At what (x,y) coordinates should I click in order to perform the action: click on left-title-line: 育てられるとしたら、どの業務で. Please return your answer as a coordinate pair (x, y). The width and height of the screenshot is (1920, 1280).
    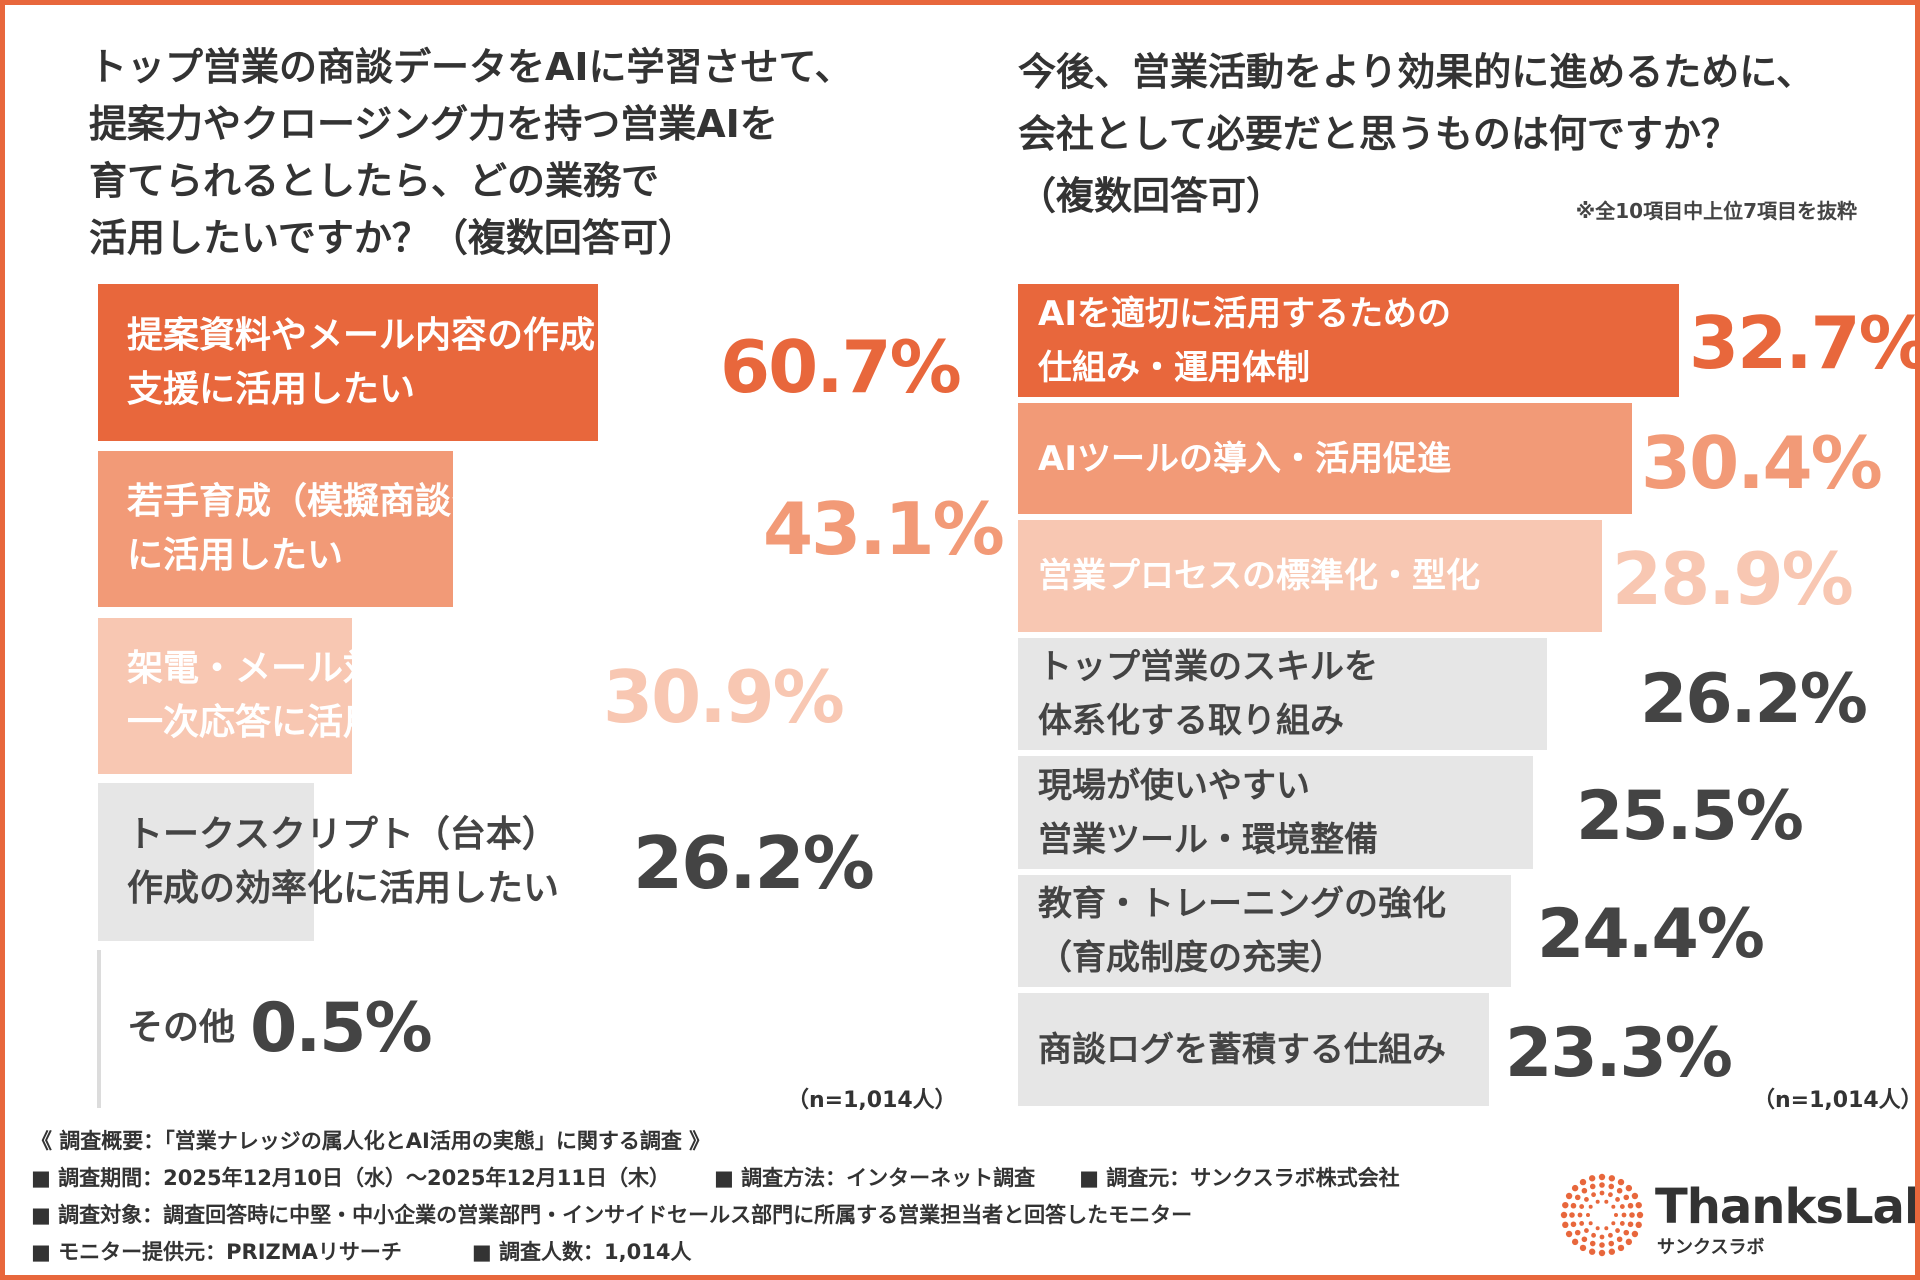
    Looking at the image, I should click on (374, 181).